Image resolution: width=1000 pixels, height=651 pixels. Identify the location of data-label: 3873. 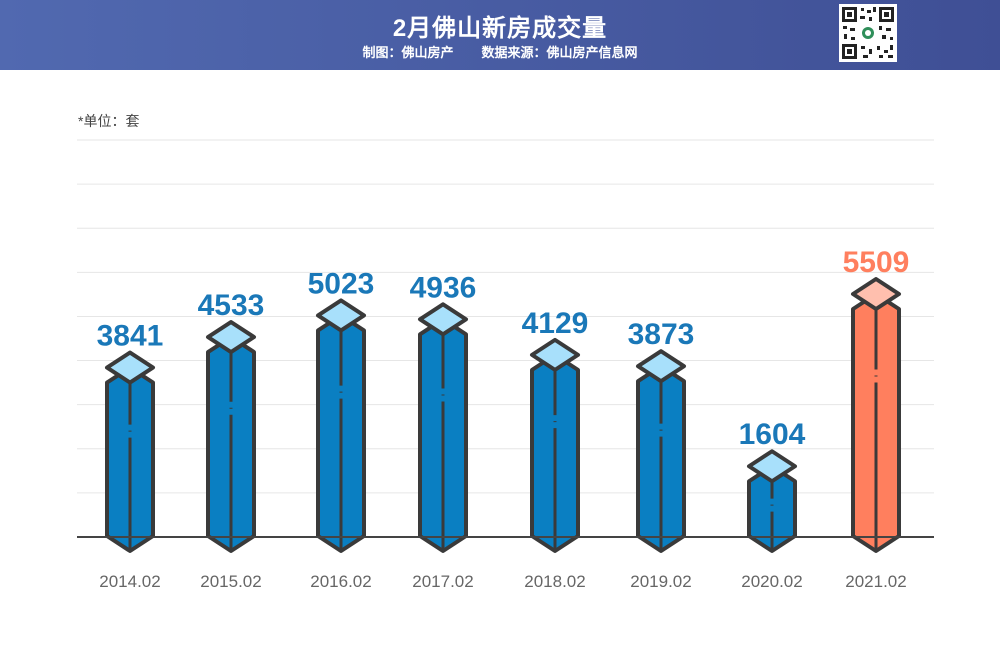
(661, 334).